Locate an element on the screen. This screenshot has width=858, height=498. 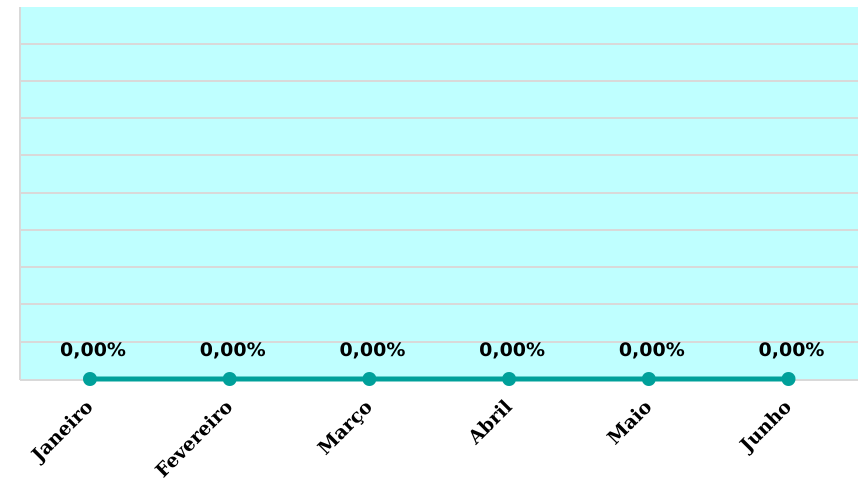
data-label-maio: 0,00% is located at coordinates (652, 350).